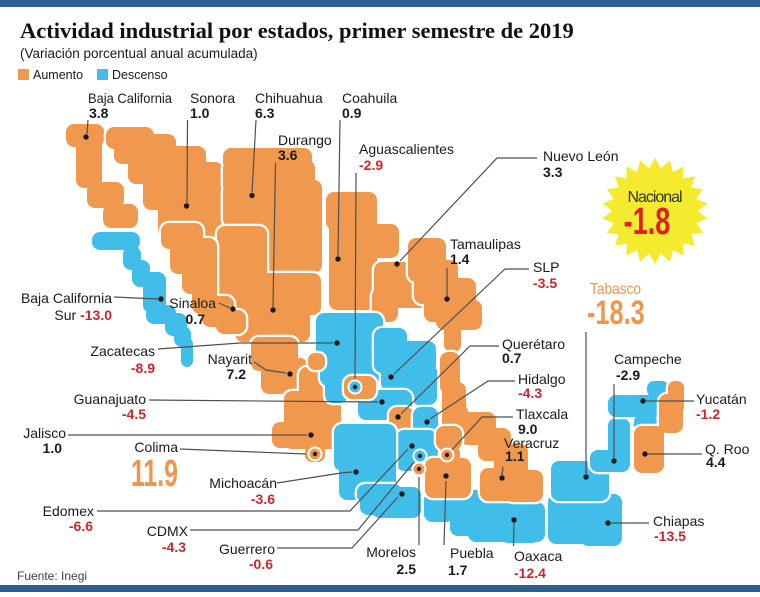 This screenshot has height=597, width=760. I want to click on svg-text: Q. Roo, so click(727, 449).